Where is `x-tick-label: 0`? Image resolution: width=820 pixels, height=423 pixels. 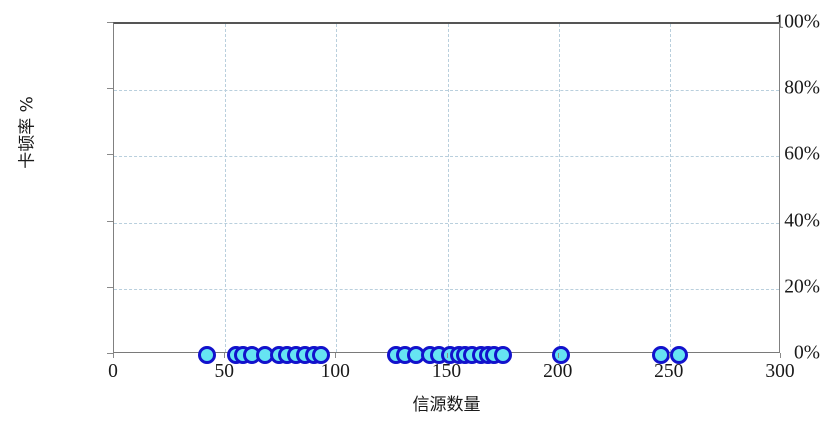
x-tick-label: 0 is located at coordinates (113, 371).